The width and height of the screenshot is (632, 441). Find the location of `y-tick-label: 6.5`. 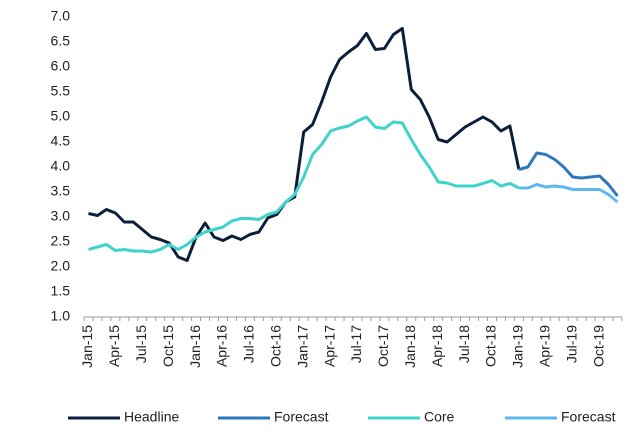

y-tick-label: 6.5 is located at coordinates (61, 41).